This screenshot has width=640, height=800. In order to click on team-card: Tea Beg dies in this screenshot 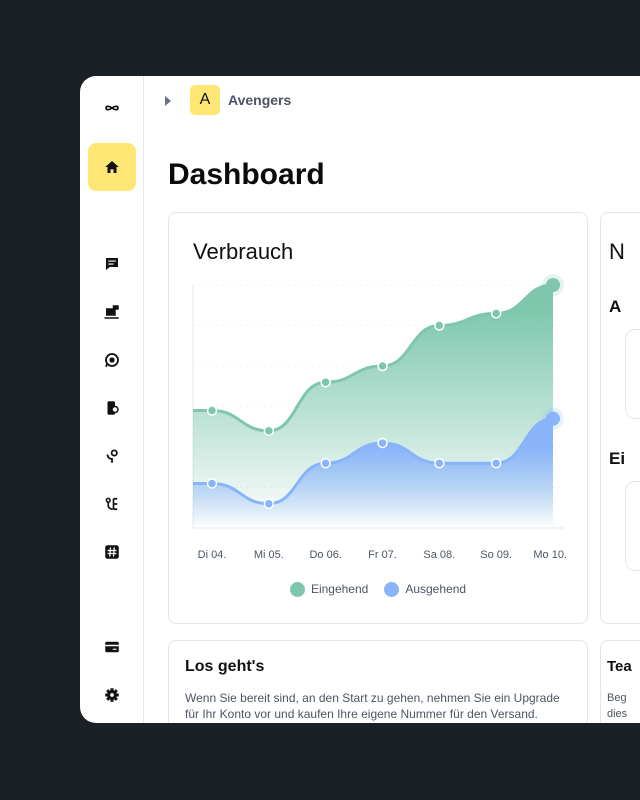, I will do `click(620, 681)`.